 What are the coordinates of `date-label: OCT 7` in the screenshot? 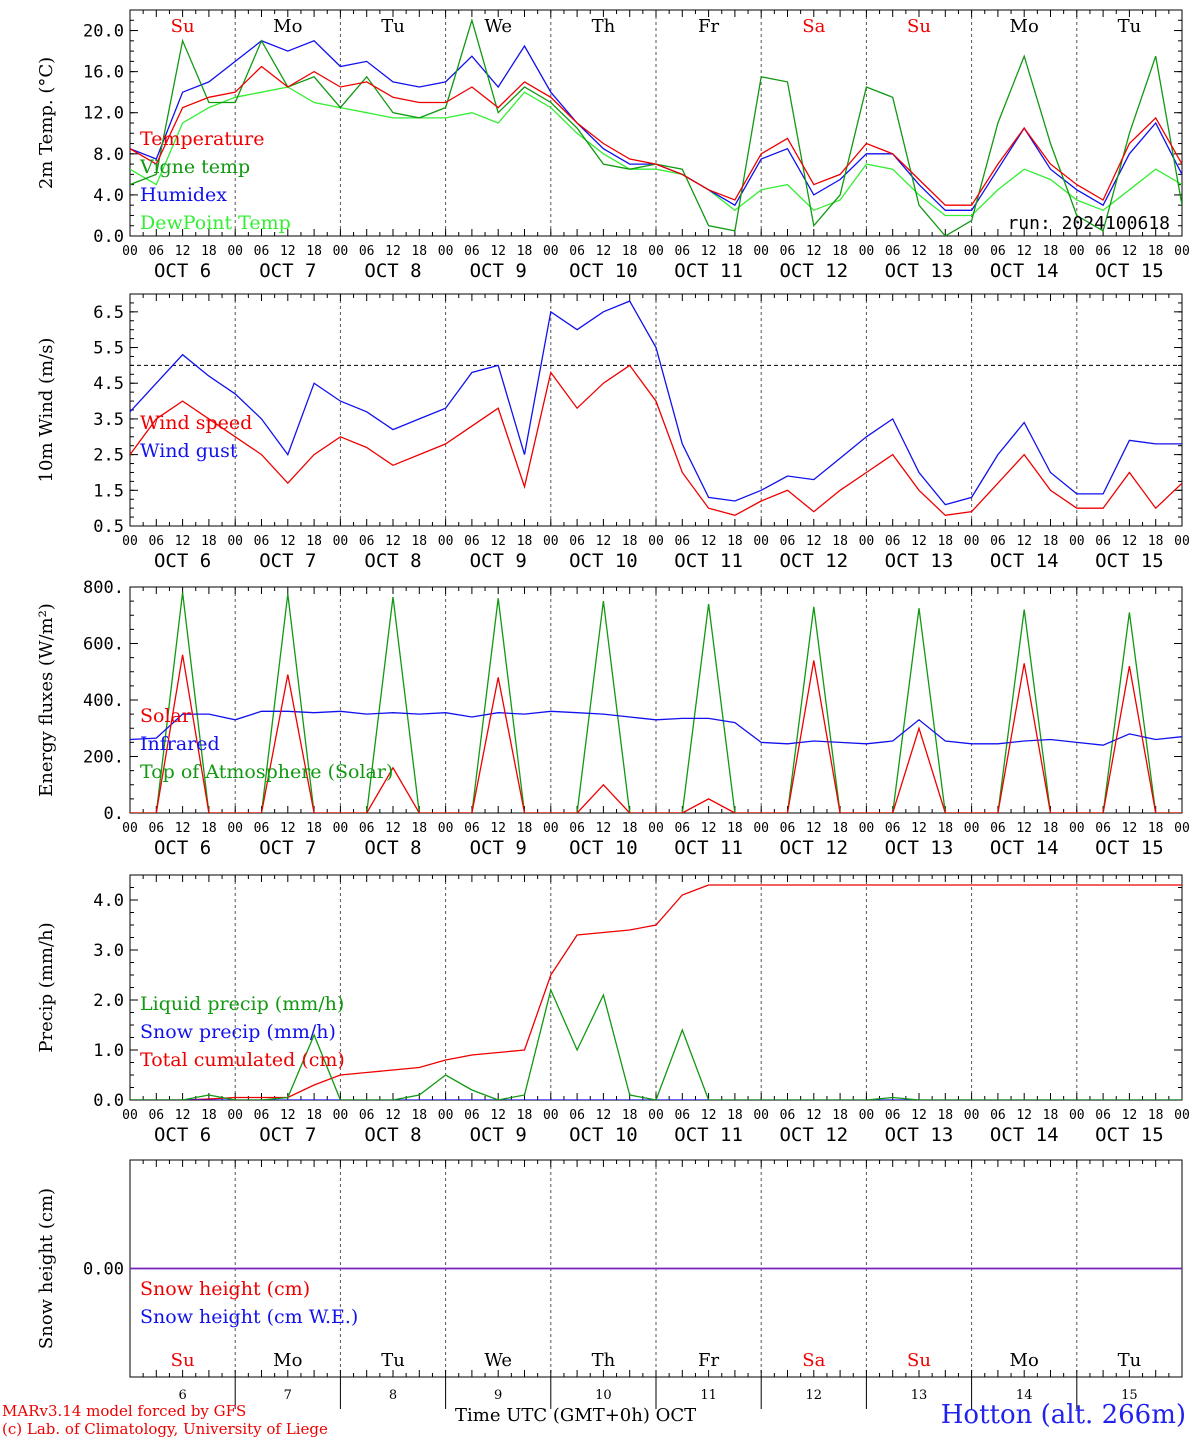 It's located at (287, 1135).